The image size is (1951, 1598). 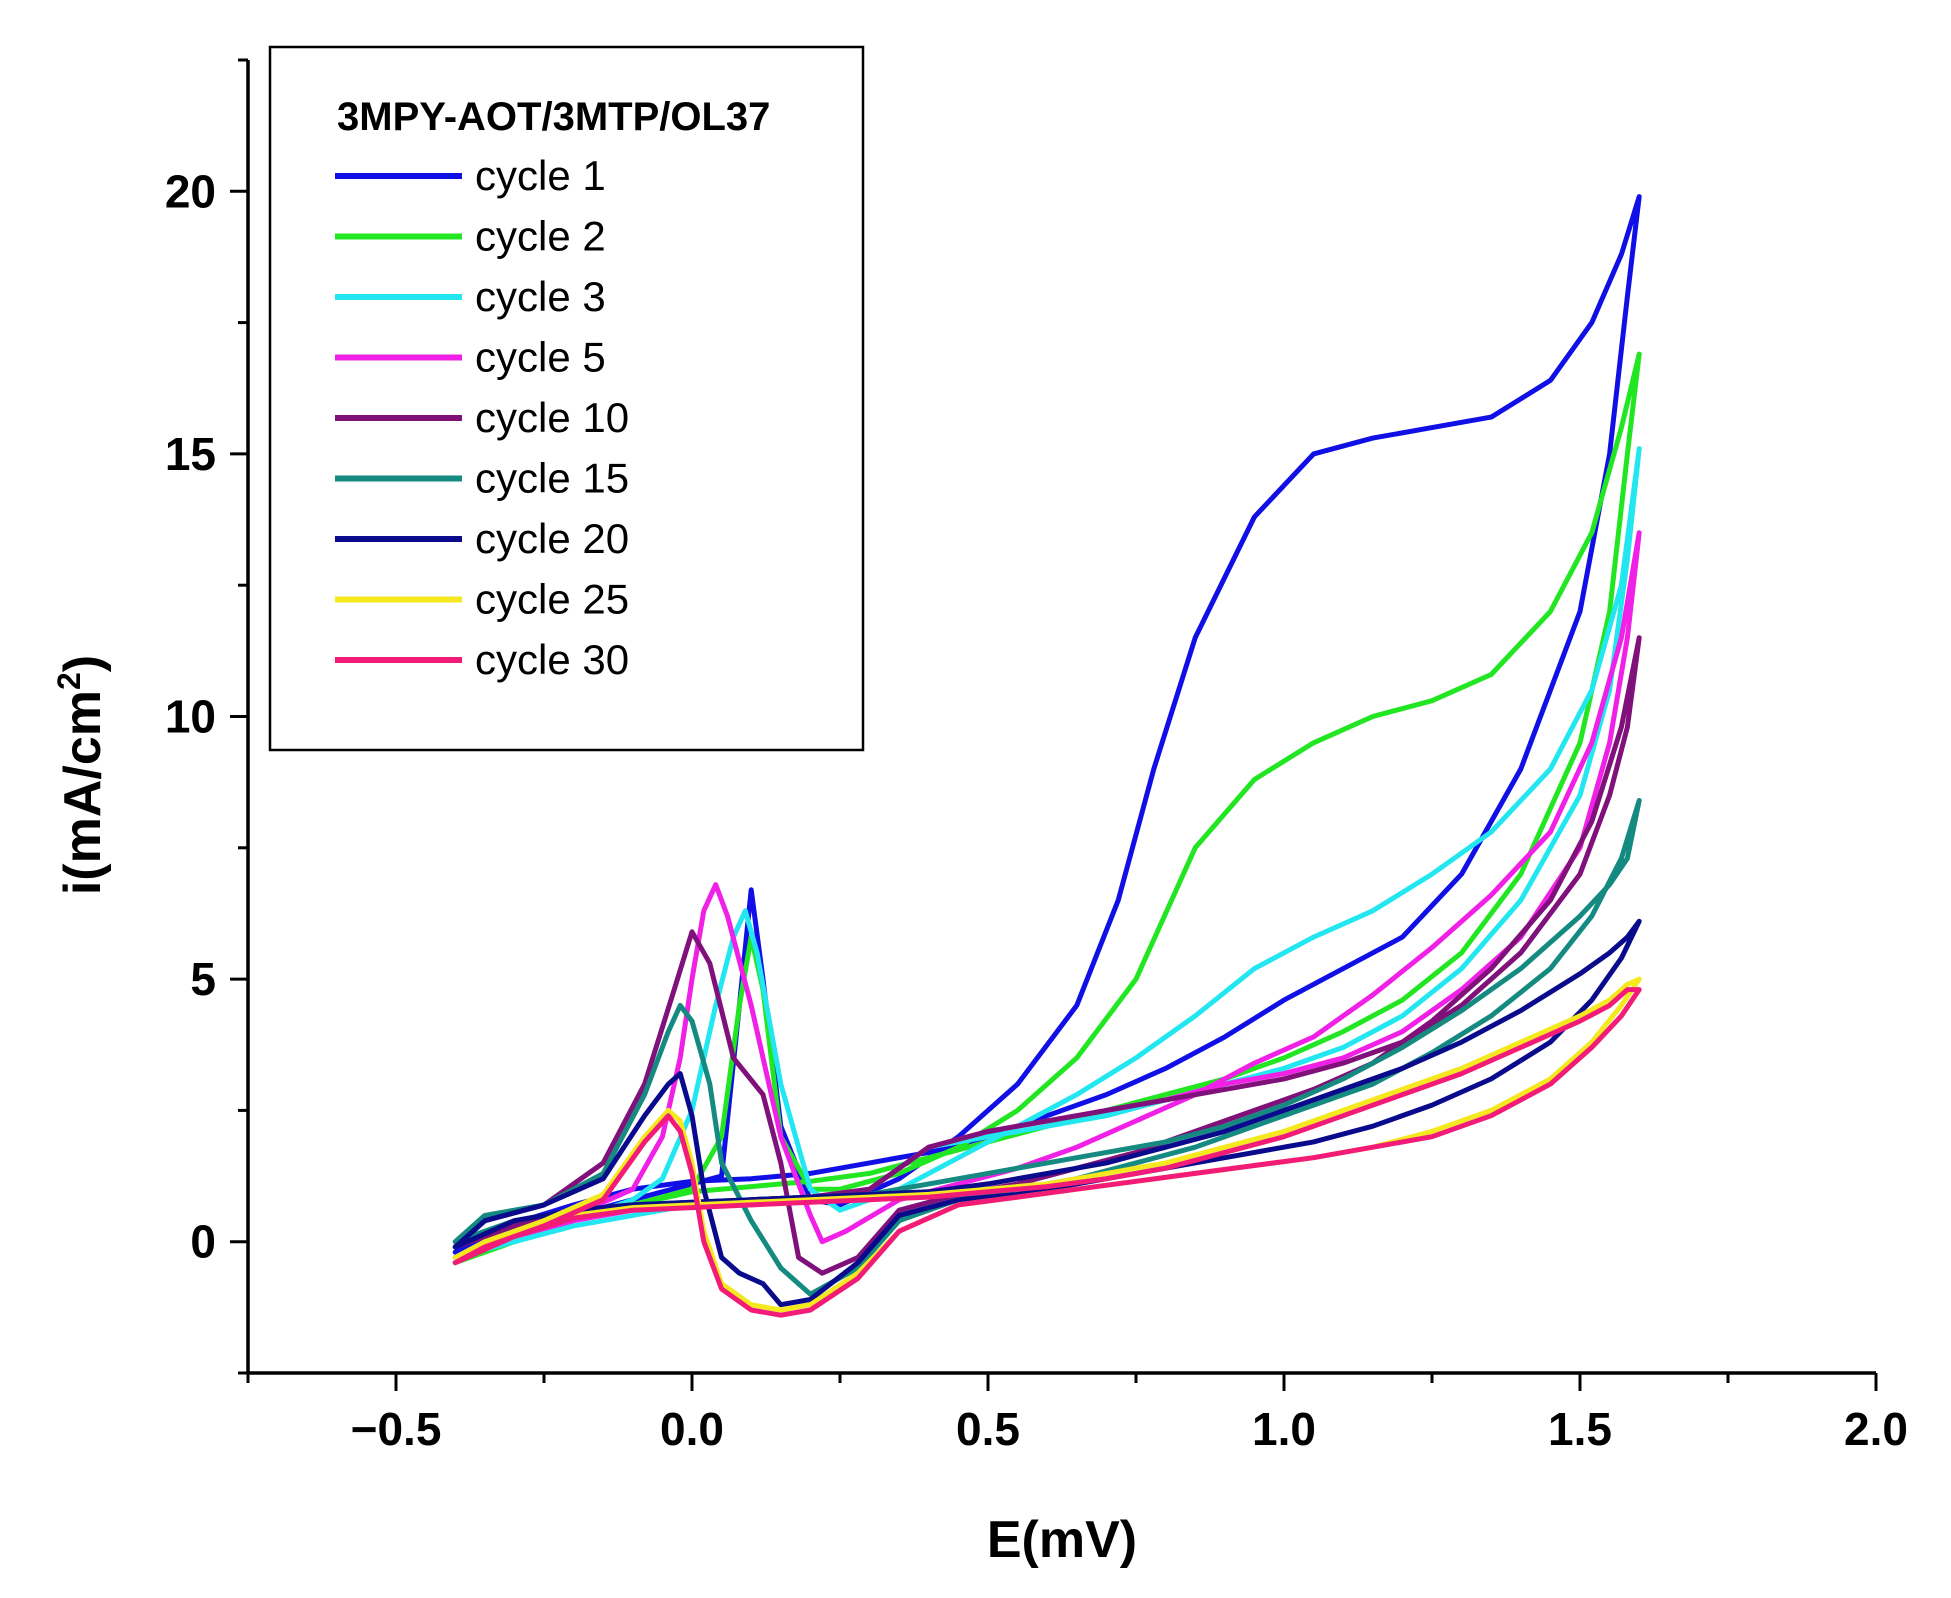 What do you see at coordinates (540, 236) in the screenshot?
I see `legend-label: cycle 2` at bounding box center [540, 236].